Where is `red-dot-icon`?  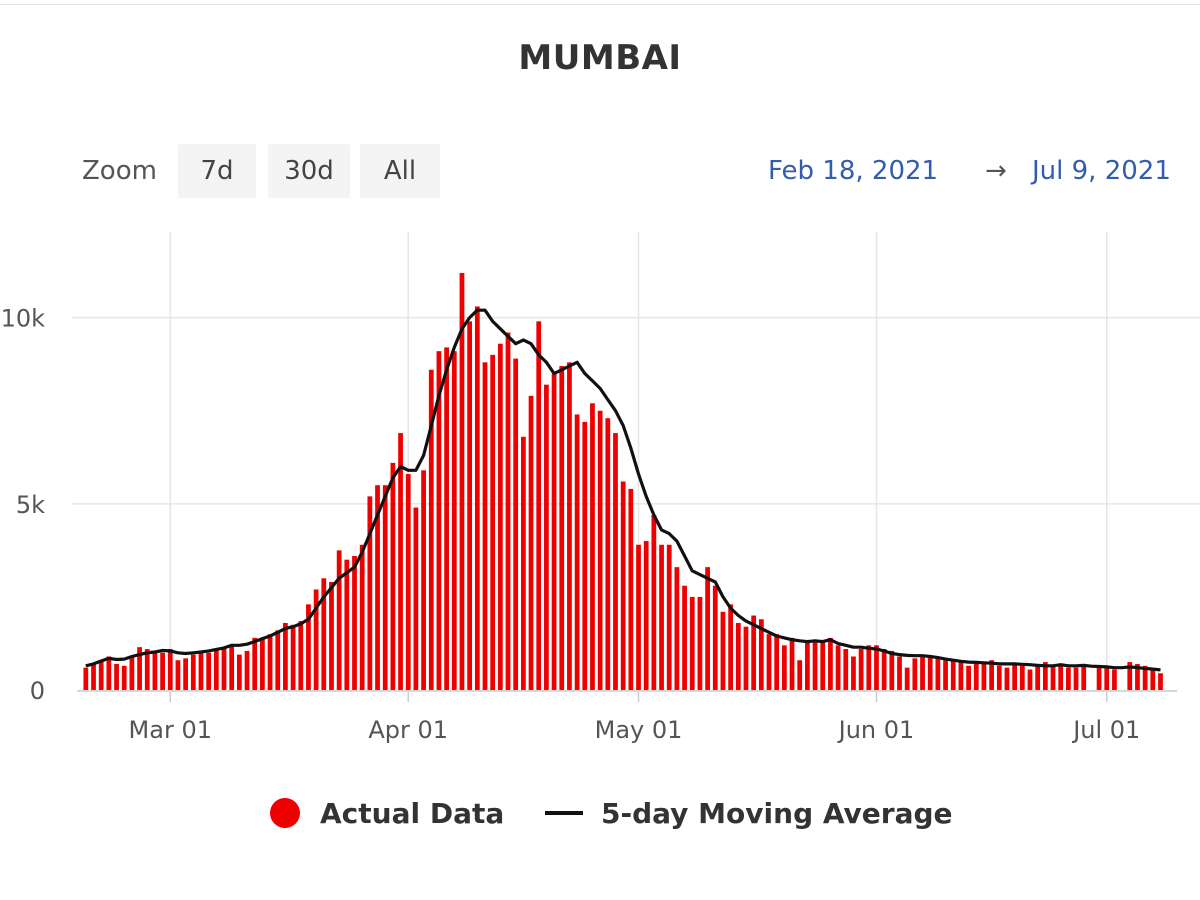 red-dot-icon is located at coordinates (285, 813).